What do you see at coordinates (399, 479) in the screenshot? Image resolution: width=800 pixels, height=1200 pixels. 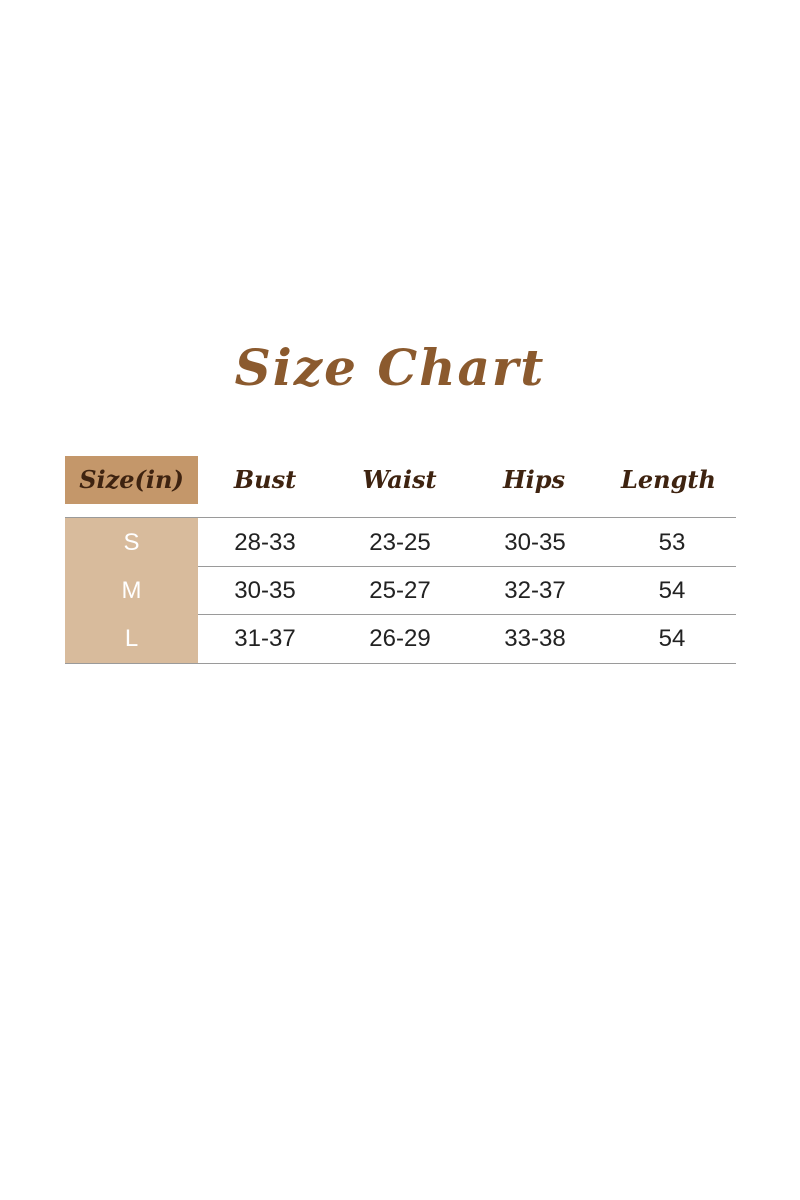 I see `header-waist: Waist` at bounding box center [399, 479].